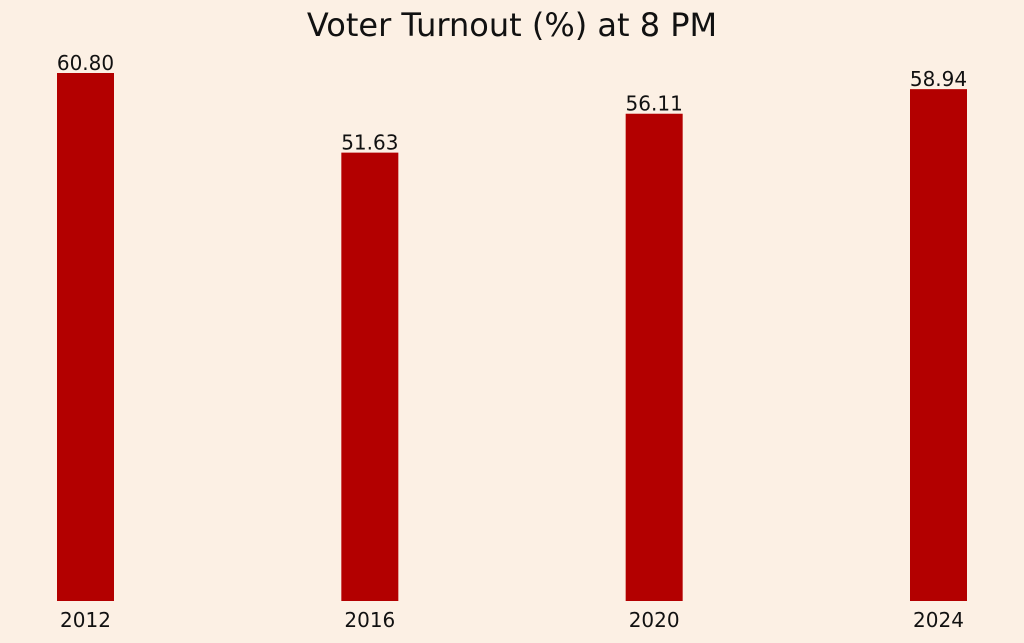 The image size is (1024, 643). I want to click on x-tick-labels: 2012 2016 2020 2024, so click(512, 620).